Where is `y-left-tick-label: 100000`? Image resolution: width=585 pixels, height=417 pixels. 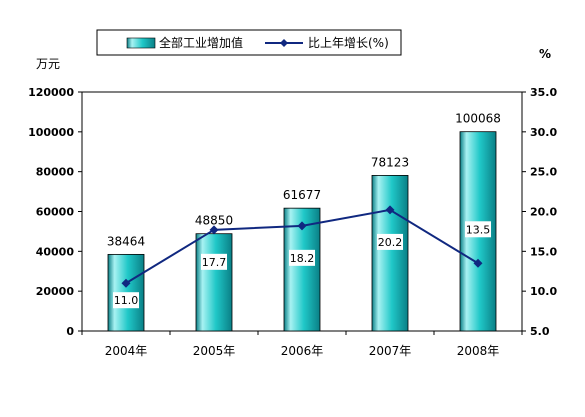
y-left-tick-label: 100000 is located at coordinates (51, 132).